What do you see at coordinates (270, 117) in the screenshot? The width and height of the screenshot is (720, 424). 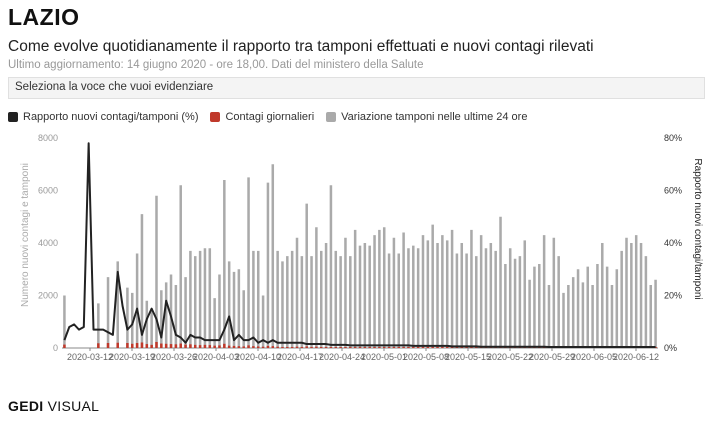 I see `legend-label-daily-cases: Contagi giornalieri` at bounding box center [270, 117].